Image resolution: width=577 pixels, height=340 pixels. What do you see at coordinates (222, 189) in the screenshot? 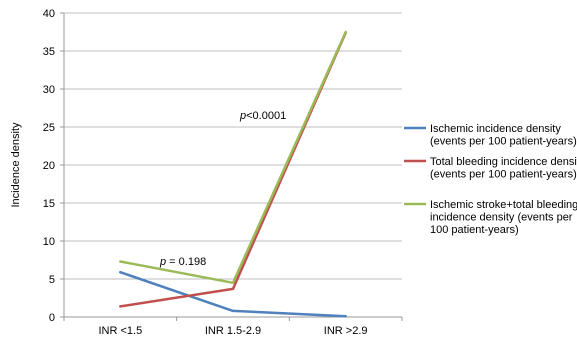
I see `annotations: p = 0.198 p<0.0001` at bounding box center [222, 189].